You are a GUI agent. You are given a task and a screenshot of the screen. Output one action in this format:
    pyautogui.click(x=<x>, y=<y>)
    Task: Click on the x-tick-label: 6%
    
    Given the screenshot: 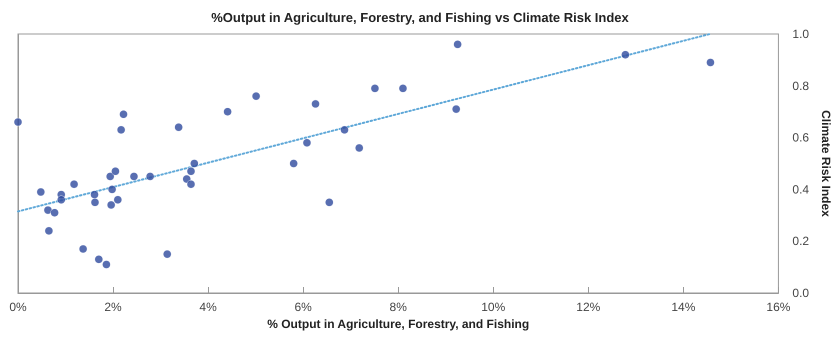 What is the action you would take?
    pyautogui.click(x=303, y=307)
    